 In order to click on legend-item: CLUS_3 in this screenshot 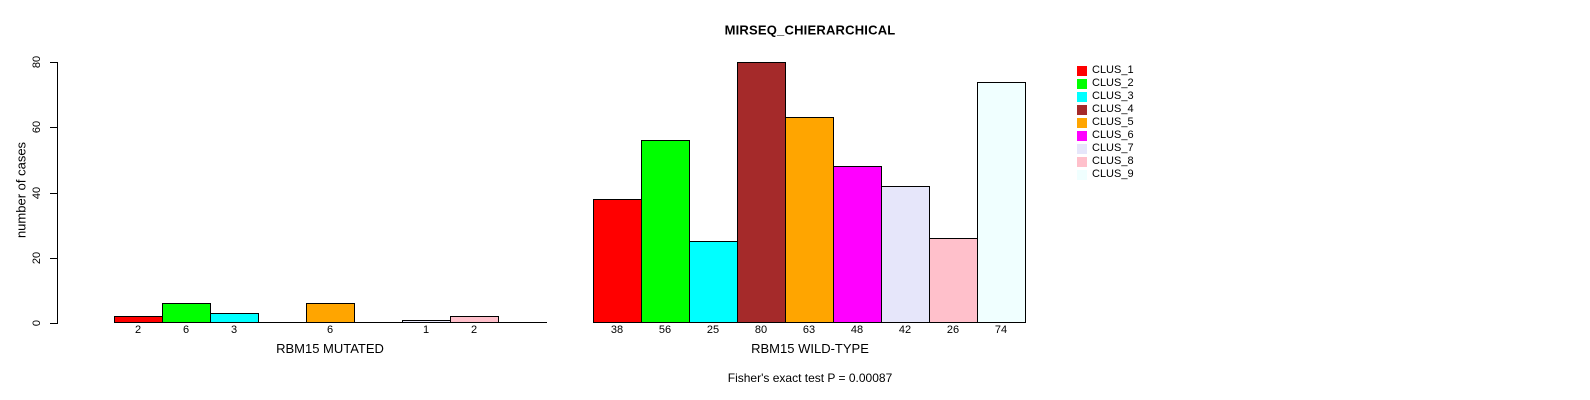, I will do `click(1105, 96)`.